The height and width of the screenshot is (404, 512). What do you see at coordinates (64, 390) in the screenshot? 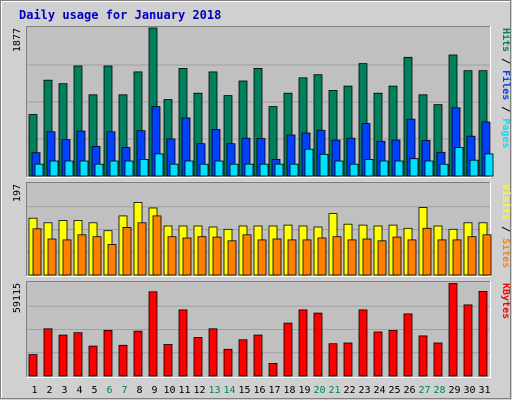
I see `day-label: 3` at bounding box center [64, 390].